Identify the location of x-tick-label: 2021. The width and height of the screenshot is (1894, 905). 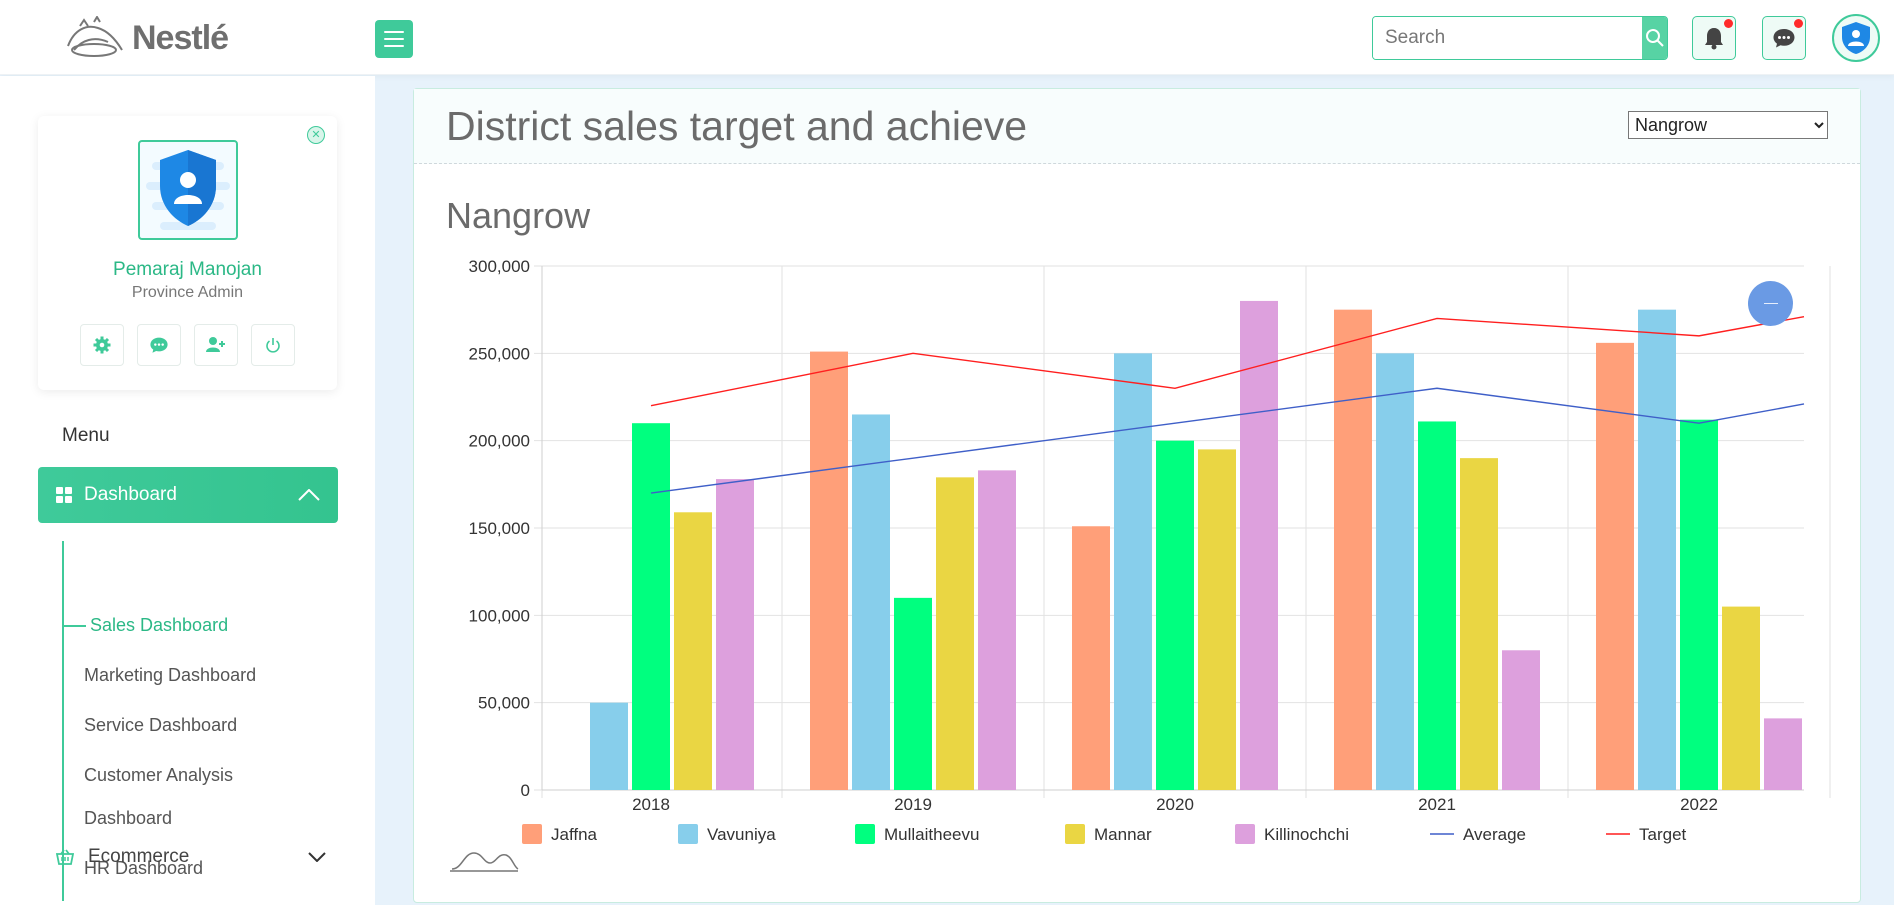
(1437, 804).